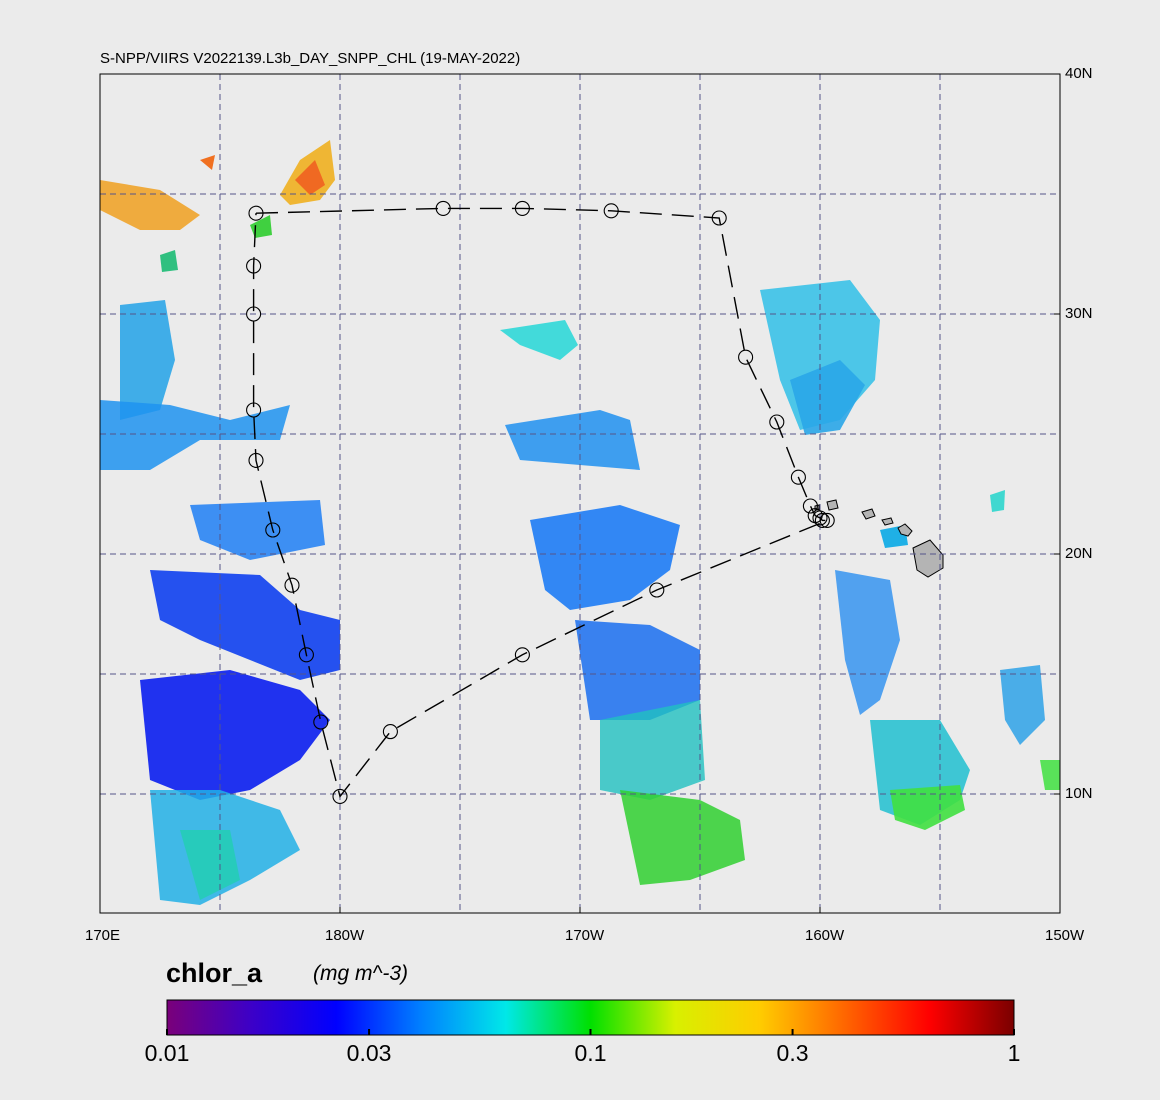 This screenshot has height=1100, width=1160. I want to click on longitude-label: 170E, so click(103, 935).